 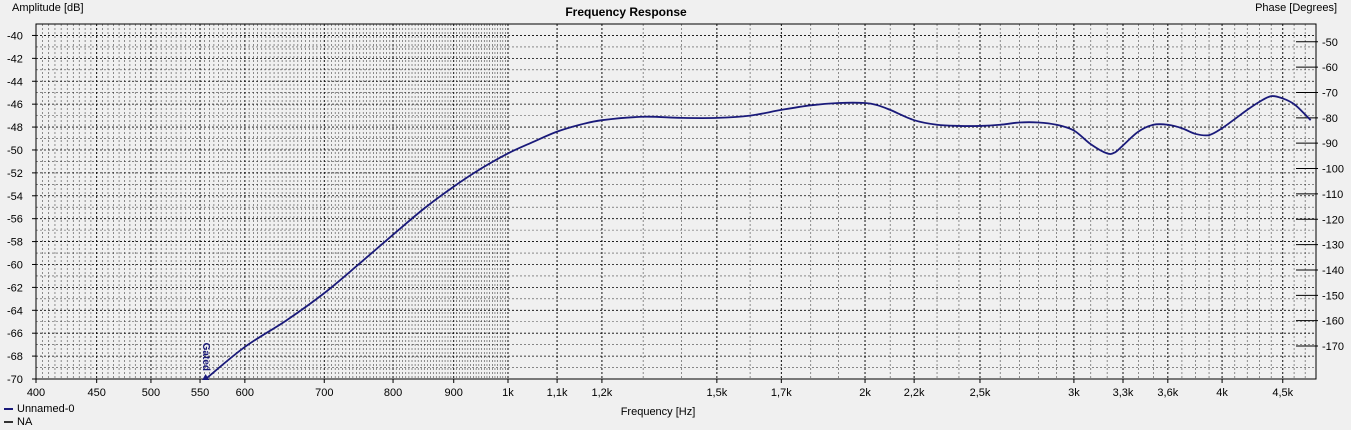 What do you see at coordinates (15, 380) in the screenshot?
I see `left-y-tick-label: -70` at bounding box center [15, 380].